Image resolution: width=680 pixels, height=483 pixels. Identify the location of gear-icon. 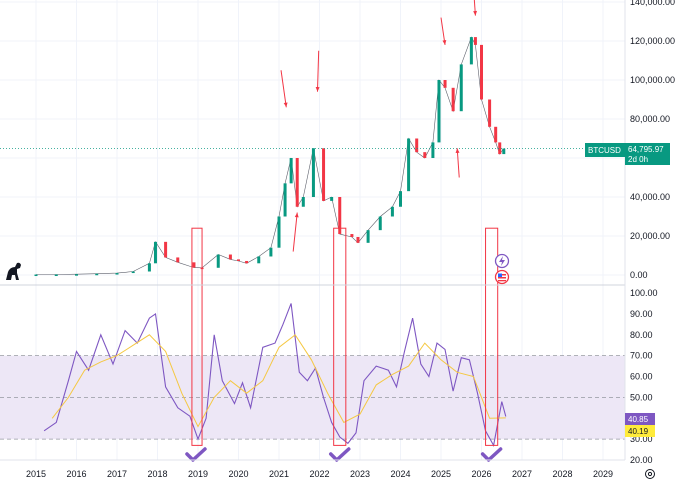
(650, 474).